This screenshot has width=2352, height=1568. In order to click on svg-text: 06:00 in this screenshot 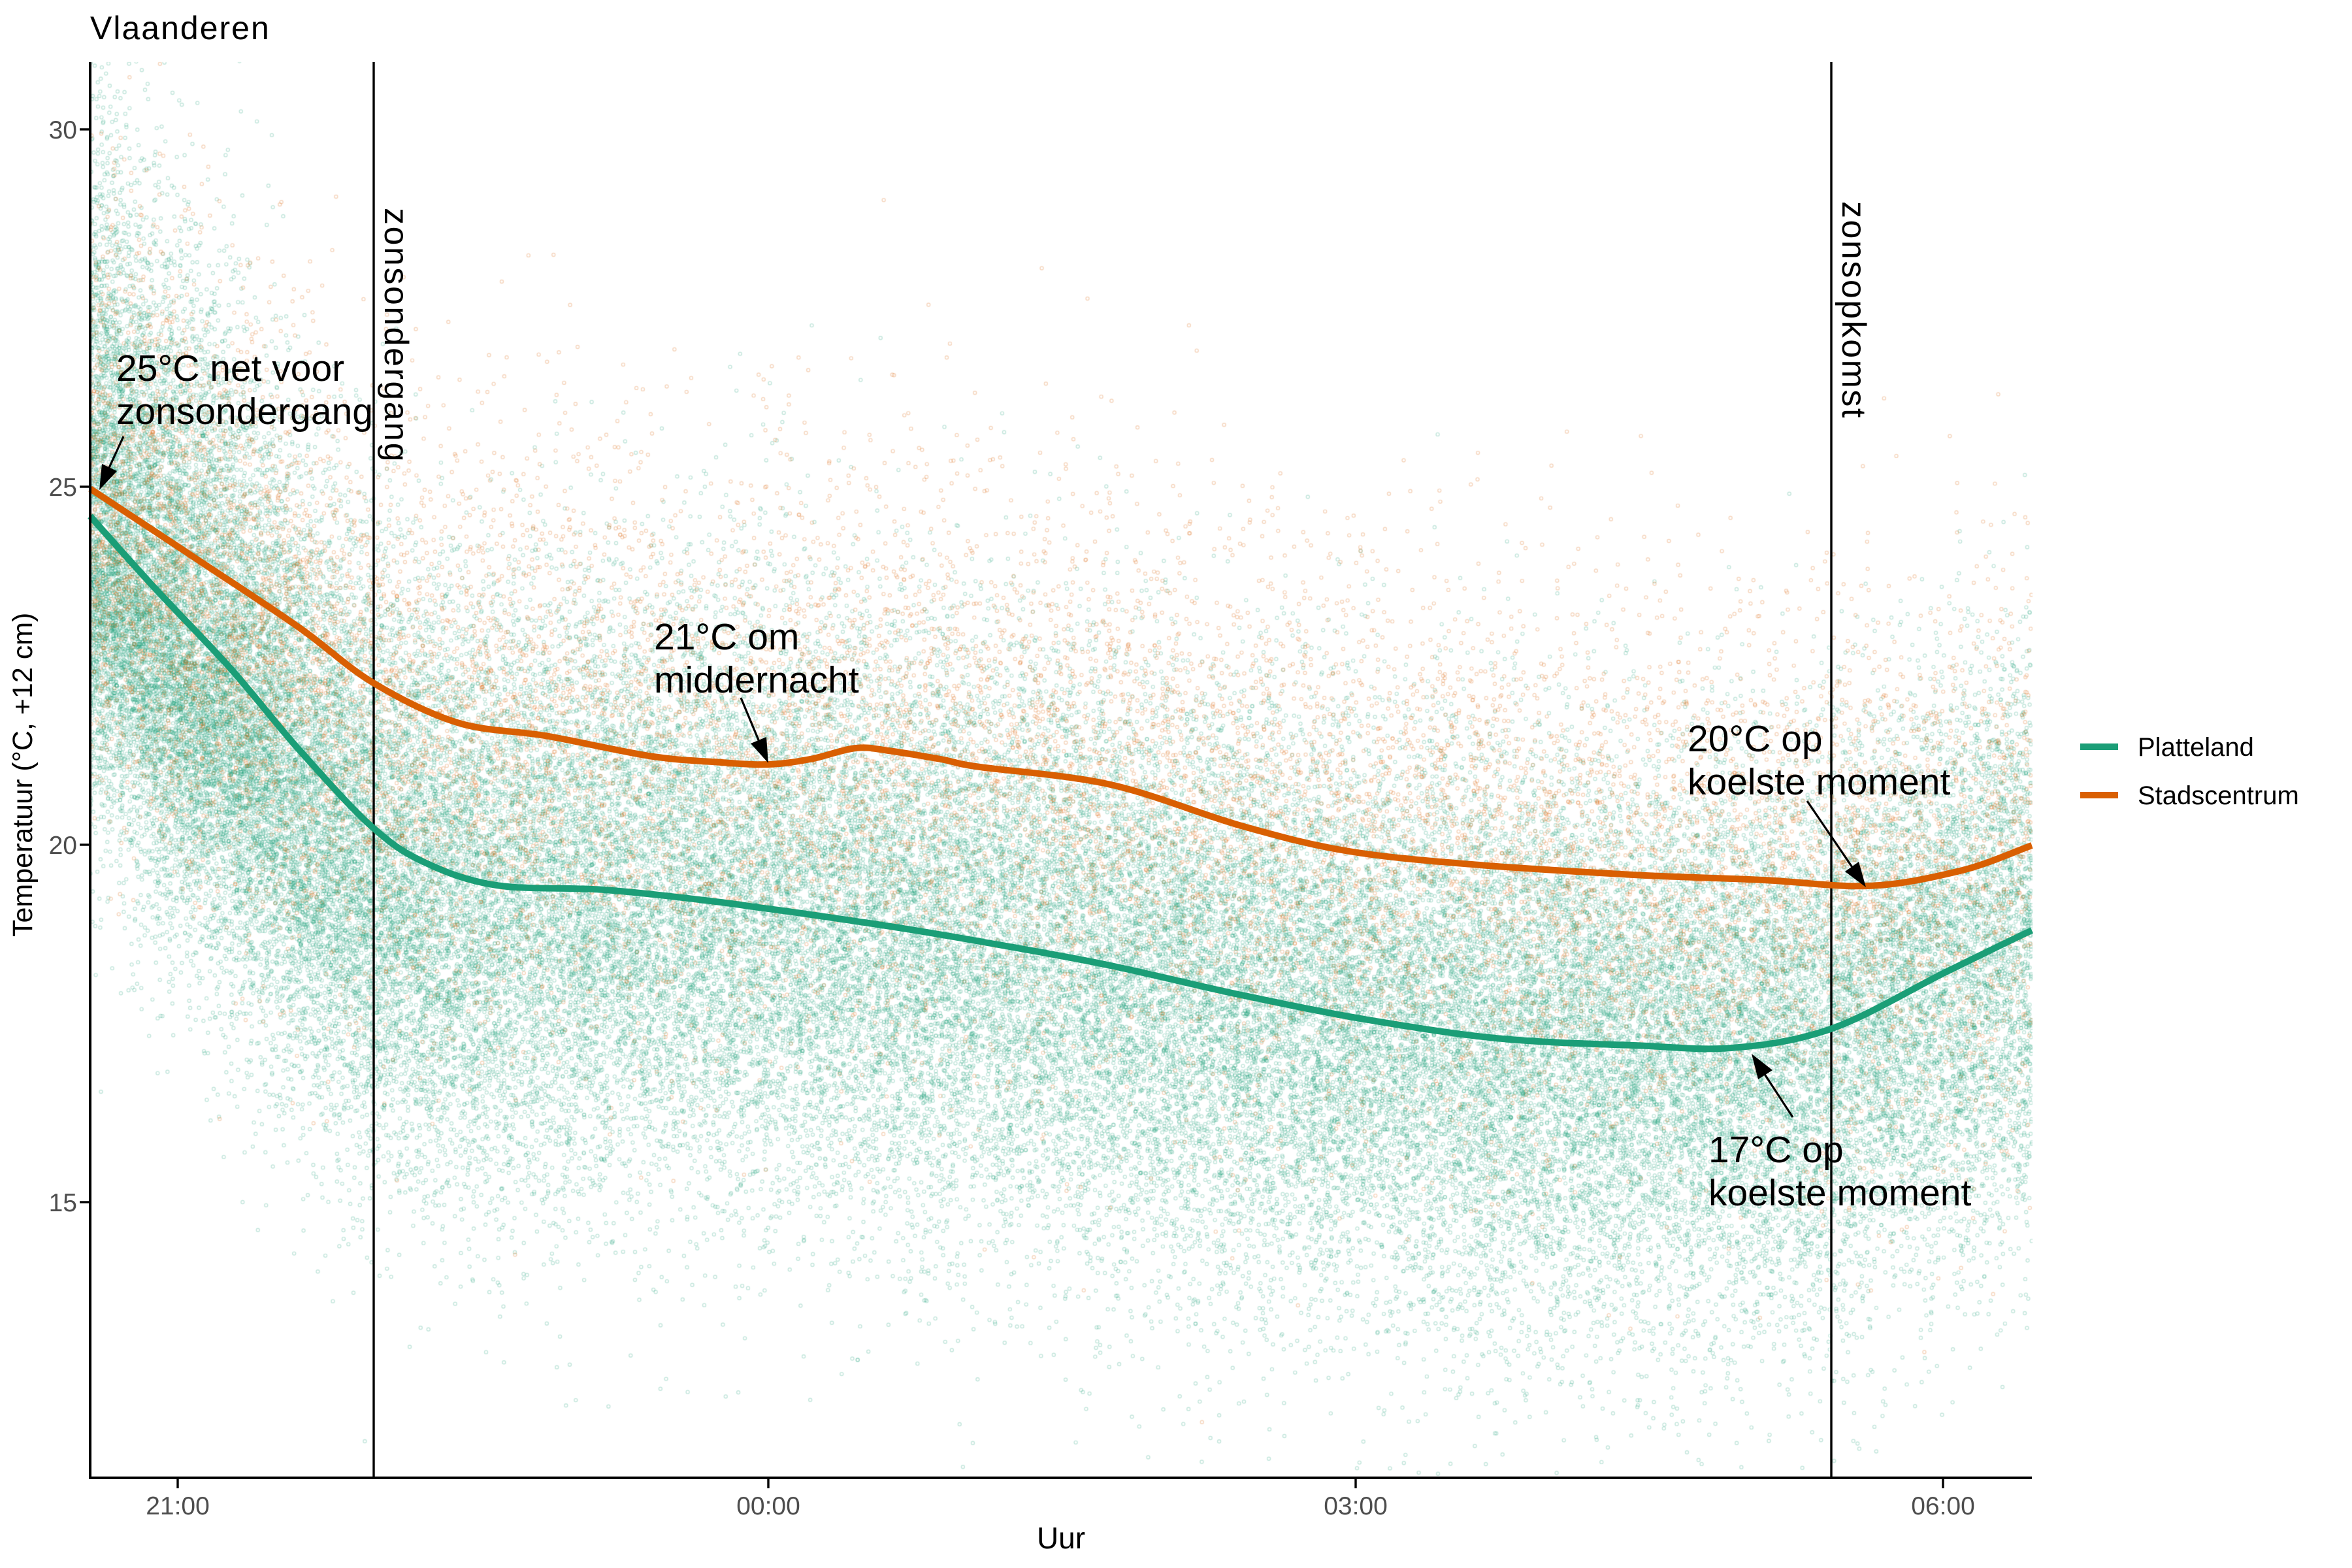, I will do `click(1943, 1506)`.